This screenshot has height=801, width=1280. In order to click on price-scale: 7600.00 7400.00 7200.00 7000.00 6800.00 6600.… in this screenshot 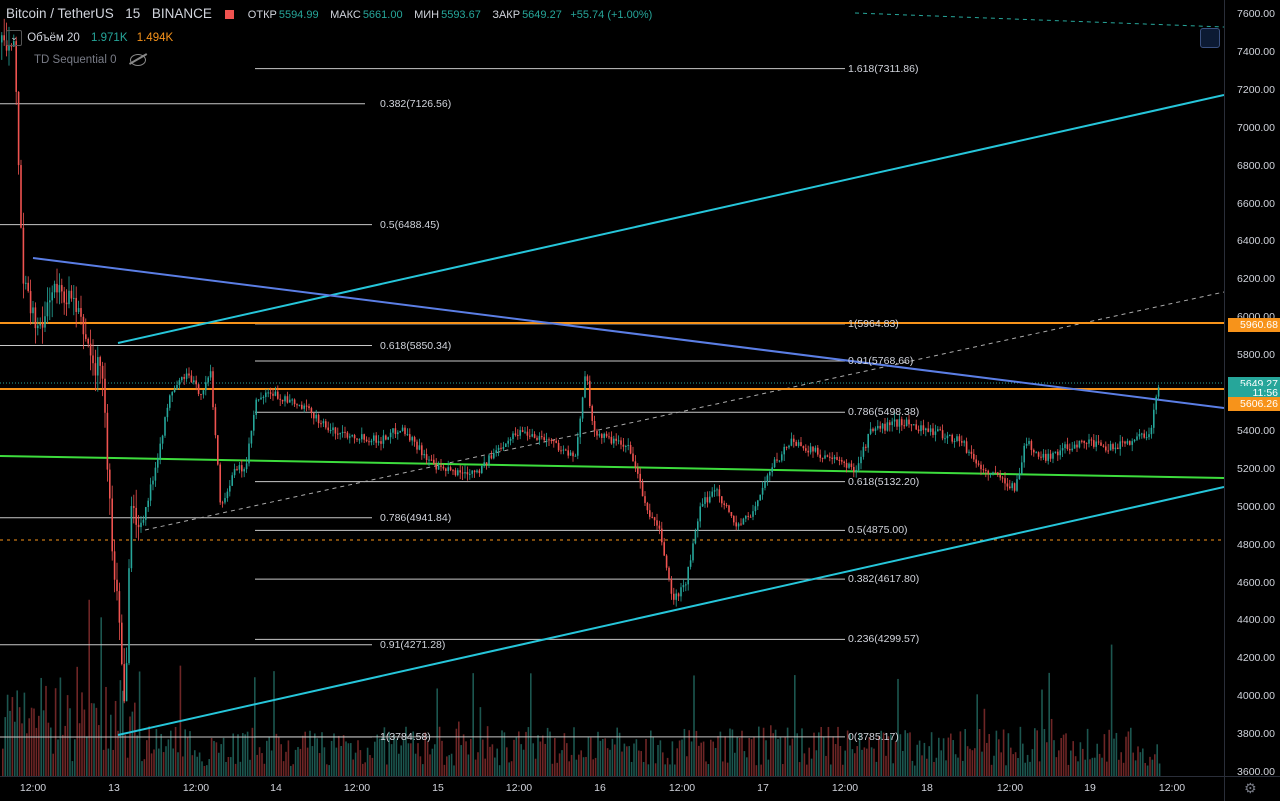, I will do `click(1252, 389)`.